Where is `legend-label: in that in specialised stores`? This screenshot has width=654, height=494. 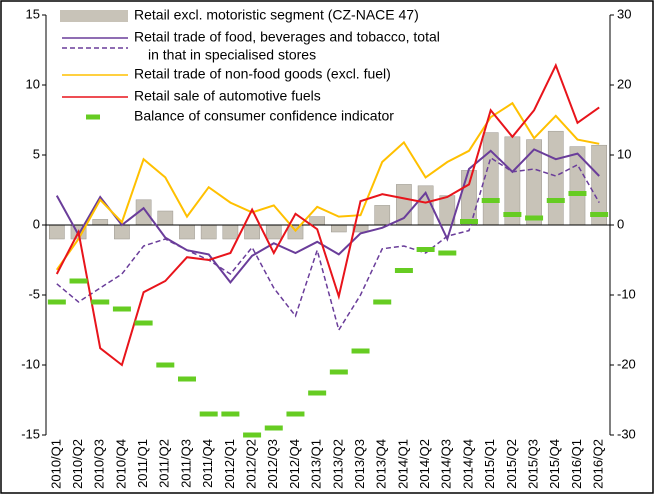
legend-label: in that in specialised stores is located at coordinates (232, 55).